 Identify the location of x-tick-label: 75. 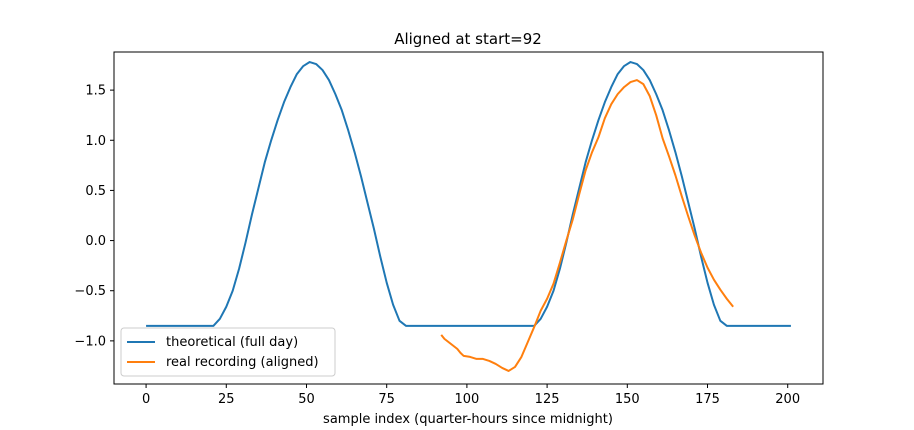
(386, 399).